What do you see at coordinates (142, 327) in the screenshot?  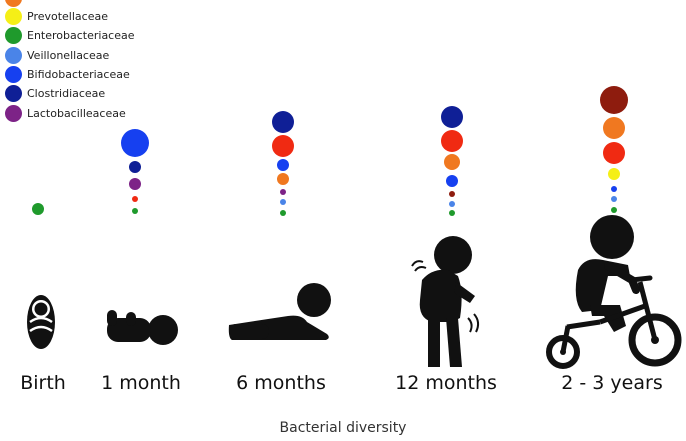 I see `lying-baby-icon` at bounding box center [142, 327].